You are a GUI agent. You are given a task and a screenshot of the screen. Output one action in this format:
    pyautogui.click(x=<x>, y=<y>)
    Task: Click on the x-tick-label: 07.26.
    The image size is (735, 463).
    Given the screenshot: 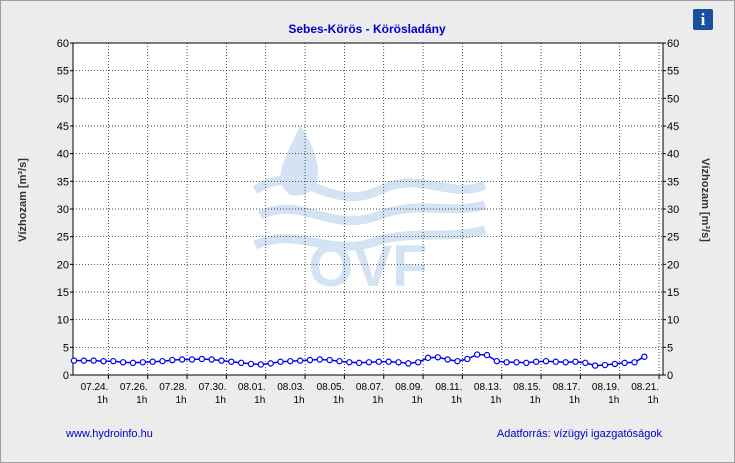 What is the action you would take?
    pyautogui.click(x=134, y=387)
    